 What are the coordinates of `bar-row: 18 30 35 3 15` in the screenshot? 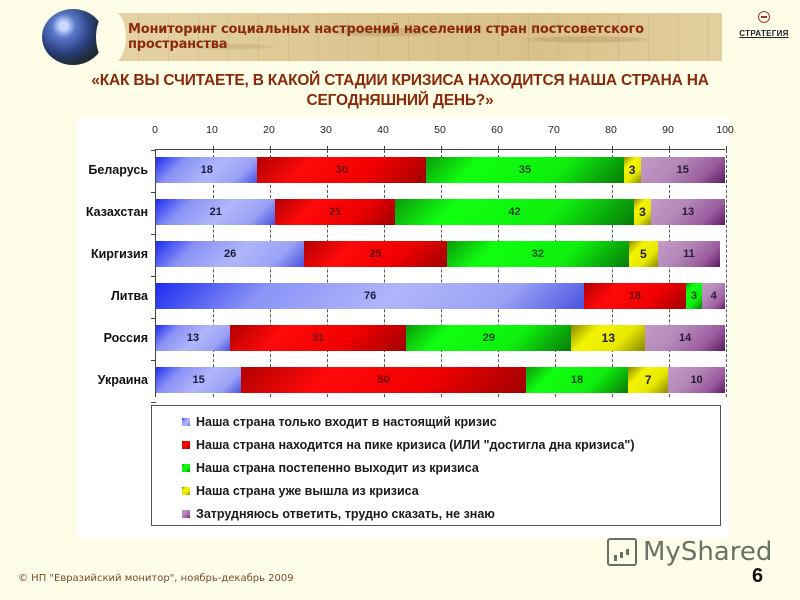 It's located at (440, 170).